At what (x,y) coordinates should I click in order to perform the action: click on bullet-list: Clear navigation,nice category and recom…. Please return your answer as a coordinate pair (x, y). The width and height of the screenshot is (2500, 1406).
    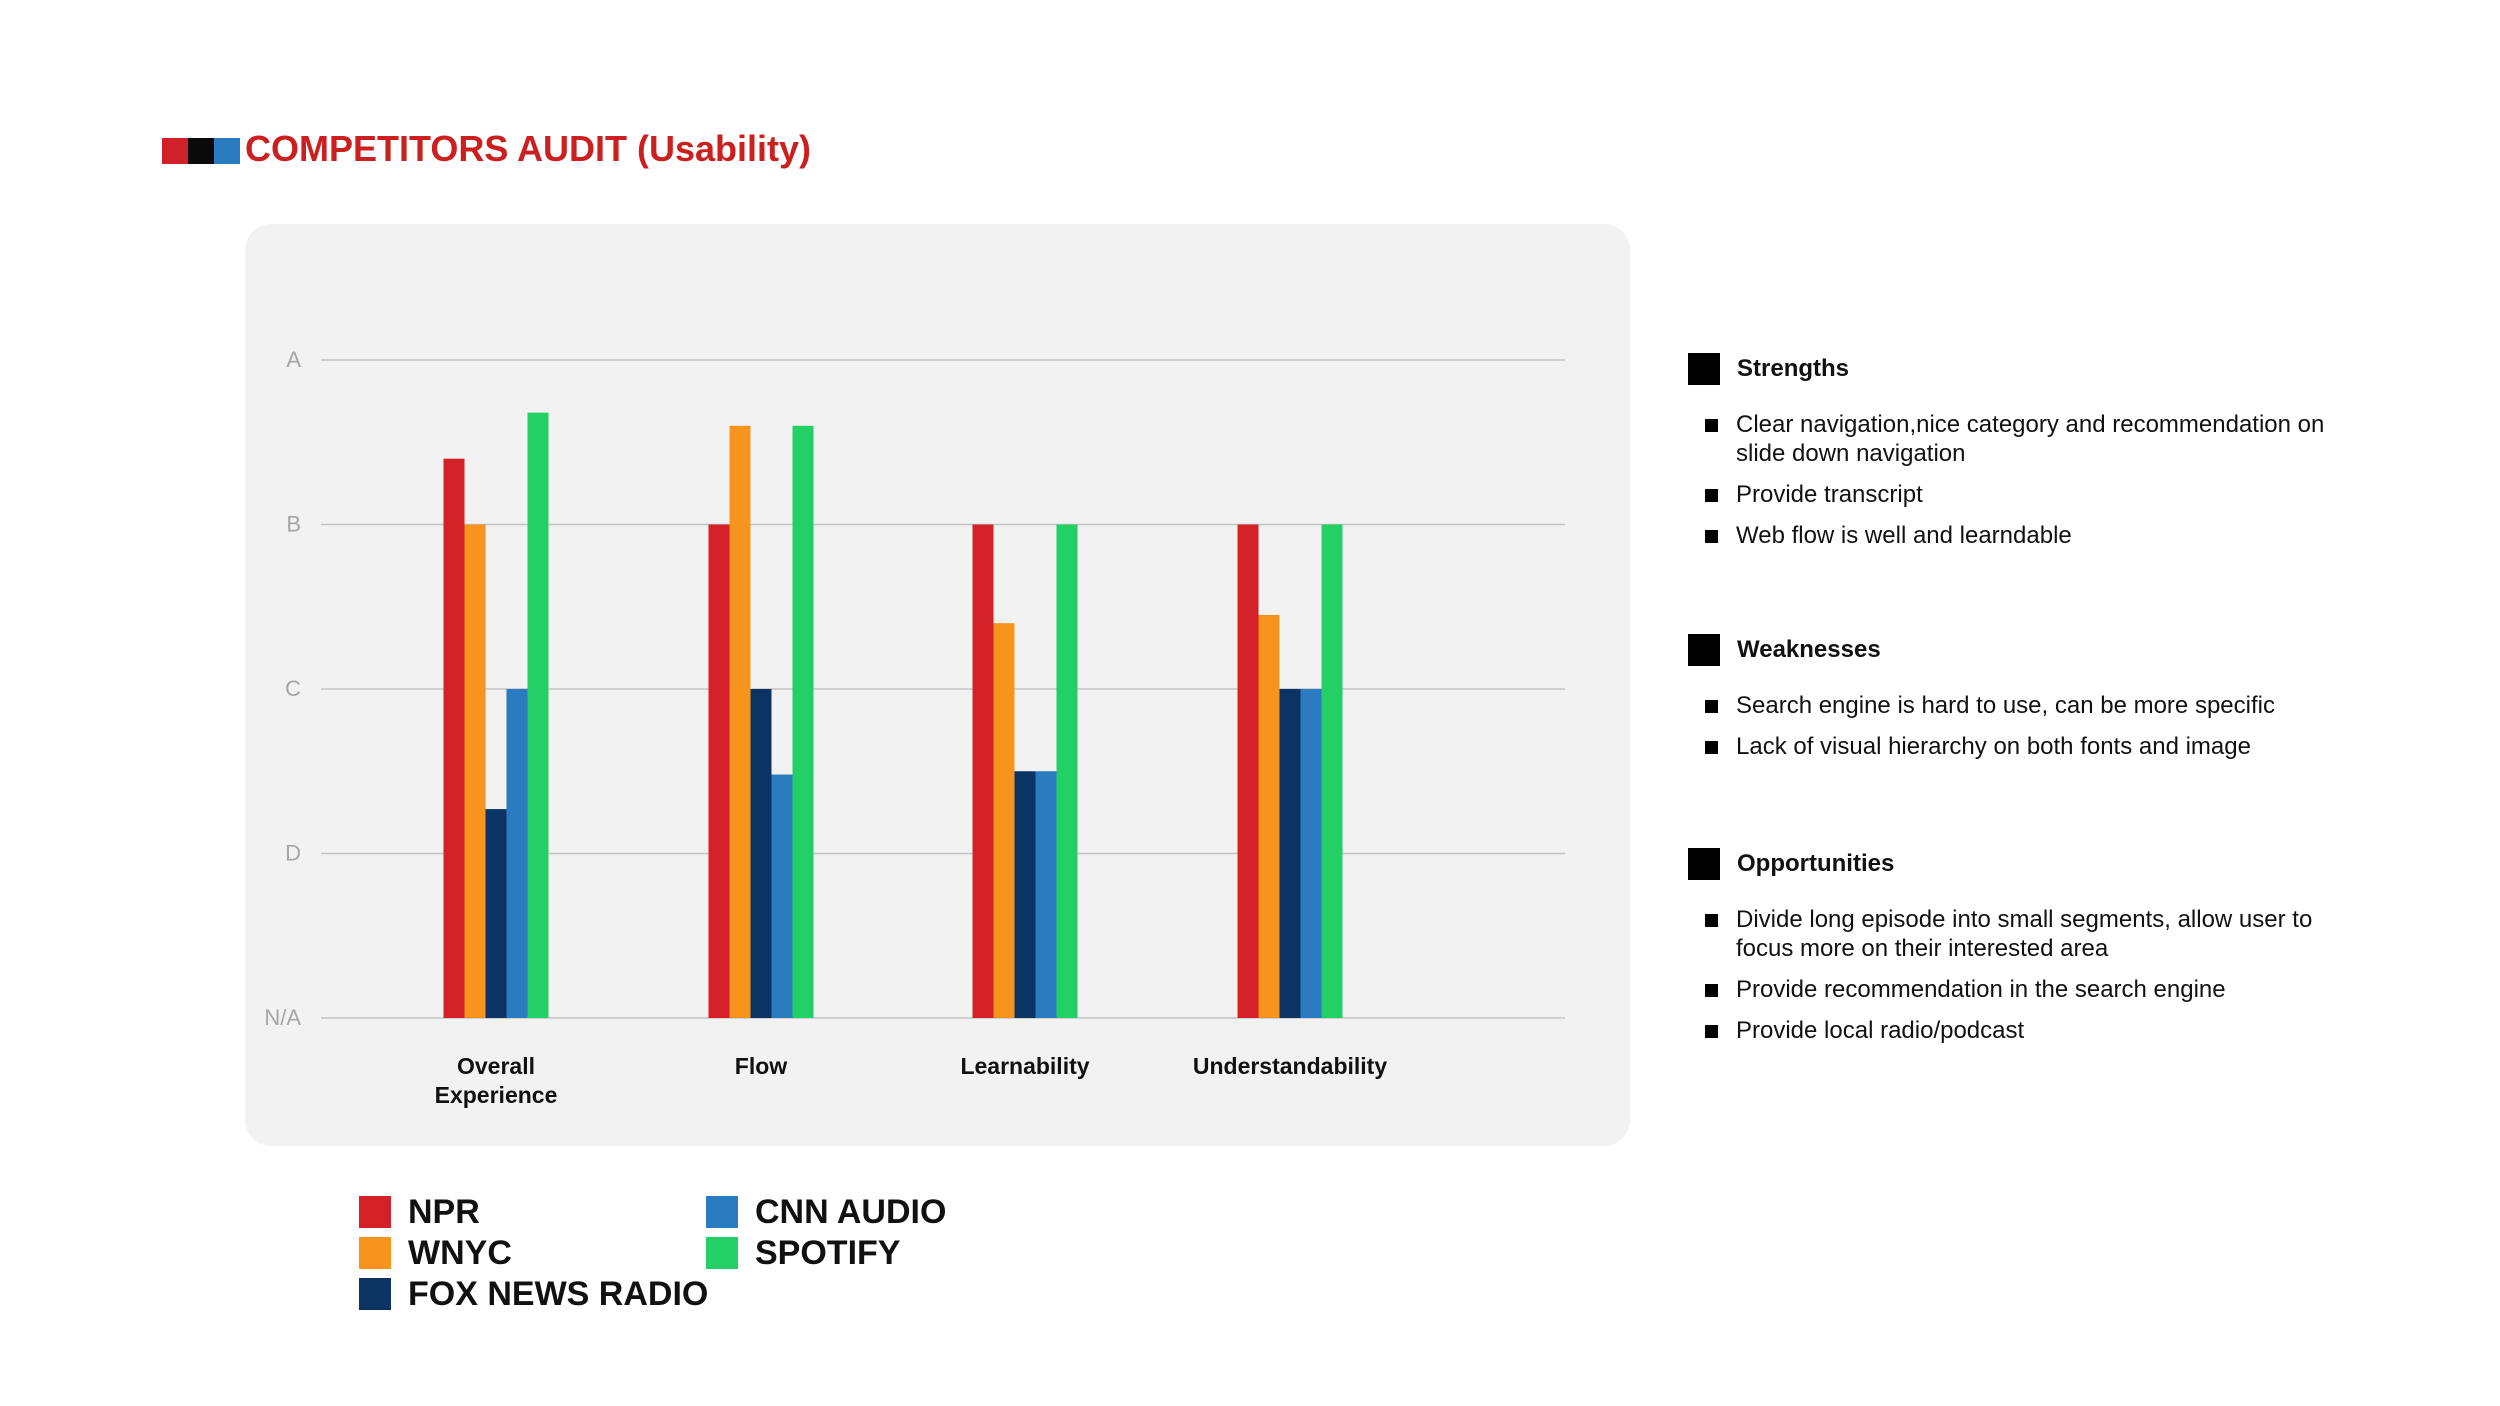
    Looking at the image, I should click on (2078, 480).